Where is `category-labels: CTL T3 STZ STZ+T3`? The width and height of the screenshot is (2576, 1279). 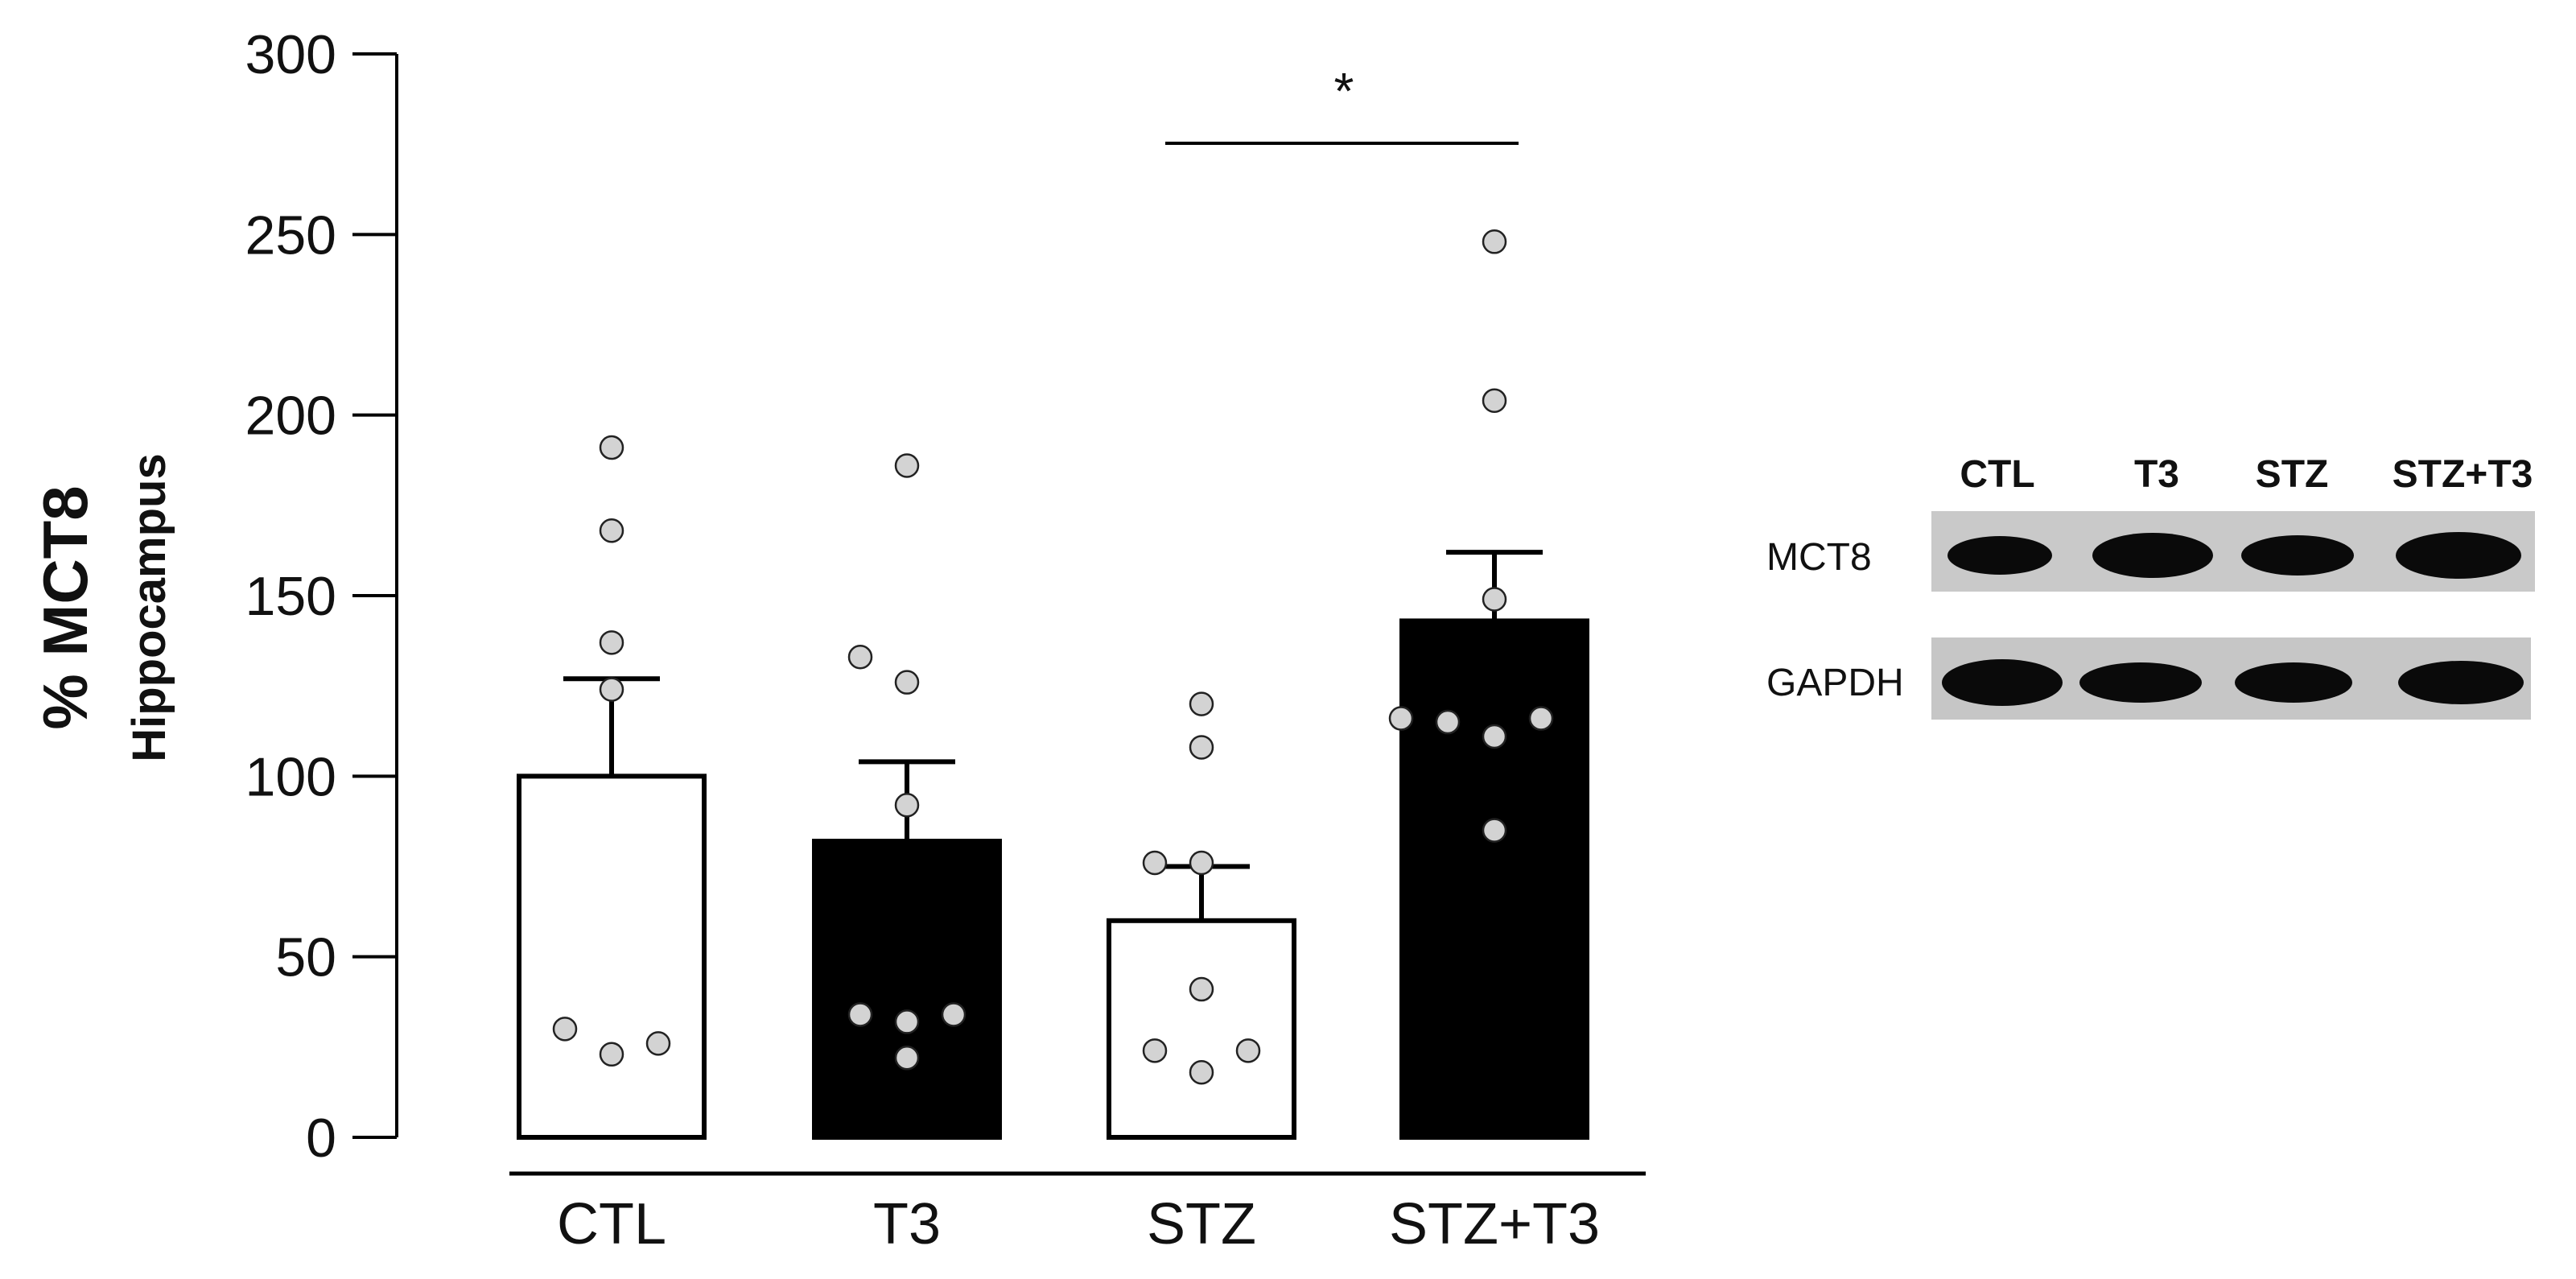
category-labels: CTL T3 STZ STZ+T3 is located at coordinates (1078, 1224).